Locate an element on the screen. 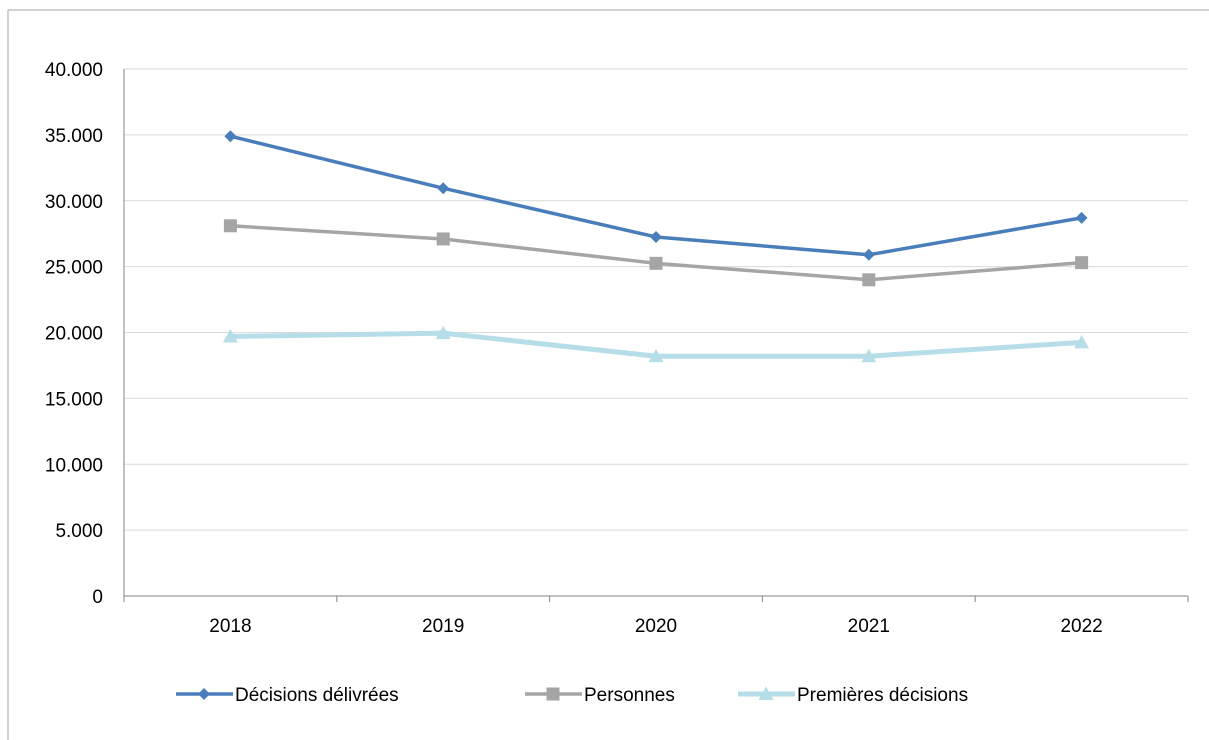  y-tick-label: 30.000 is located at coordinates (74, 202).